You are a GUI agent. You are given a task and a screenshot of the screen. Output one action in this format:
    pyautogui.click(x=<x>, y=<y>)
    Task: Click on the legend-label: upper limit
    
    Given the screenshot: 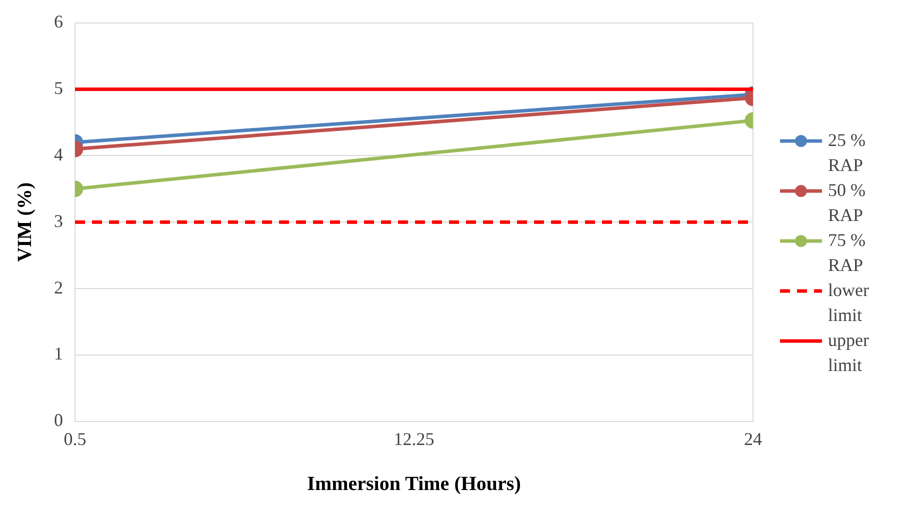 What is the action you would take?
    pyautogui.click(x=849, y=353)
    